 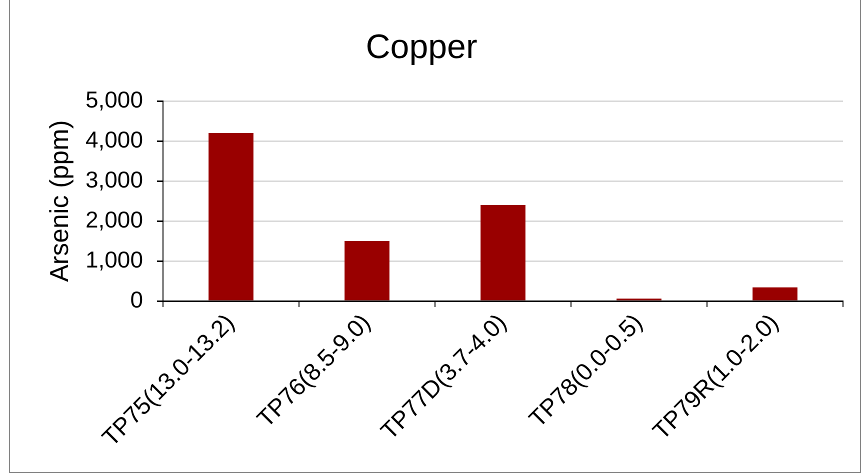 What do you see at coordinates (114, 179) in the screenshot?
I see `y-tick-label: 3,000` at bounding box center [114, 179].